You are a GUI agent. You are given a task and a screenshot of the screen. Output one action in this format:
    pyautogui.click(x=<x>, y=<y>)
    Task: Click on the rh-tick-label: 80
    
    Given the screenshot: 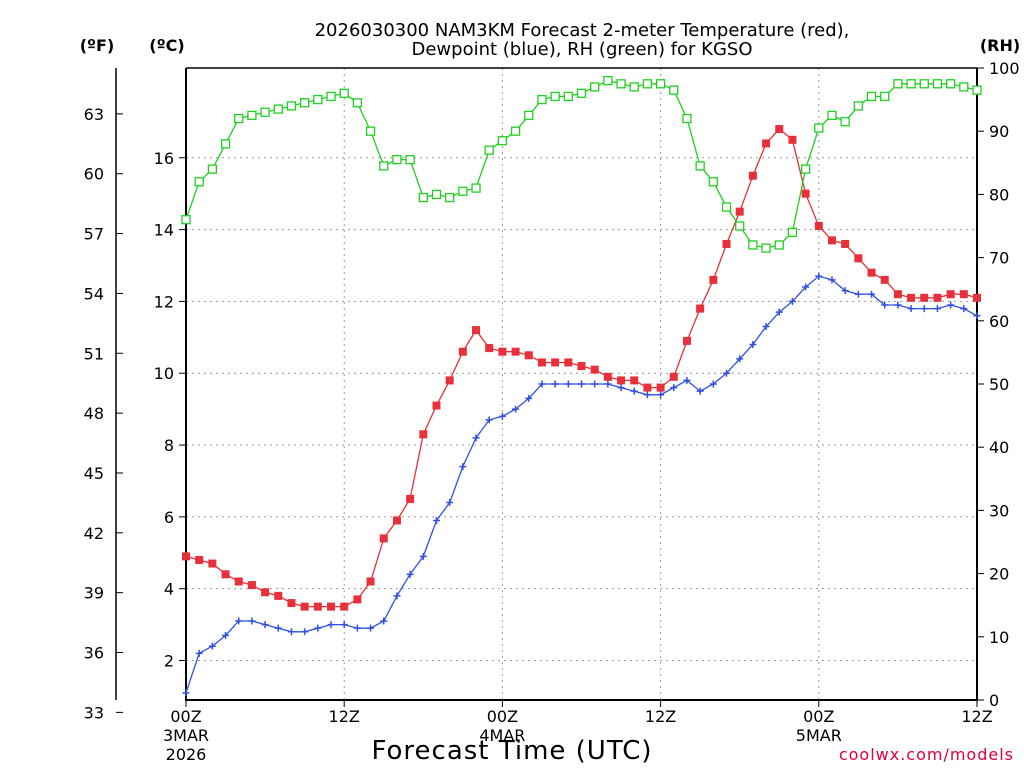 What is the action you would take?
    pyautogui.click(x=999, y=194)
    